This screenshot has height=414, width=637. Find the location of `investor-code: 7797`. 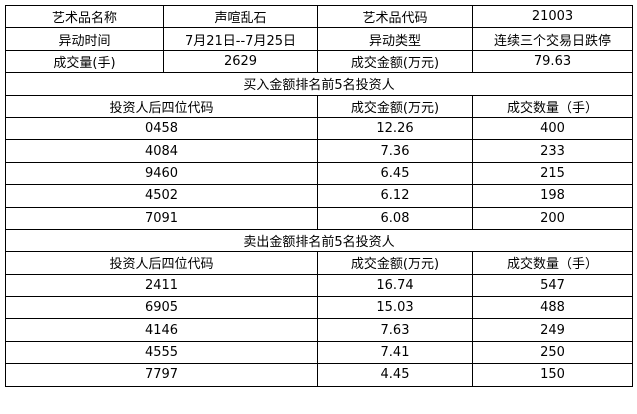

investor-code: 7797 is located at coordinates (161, 375).